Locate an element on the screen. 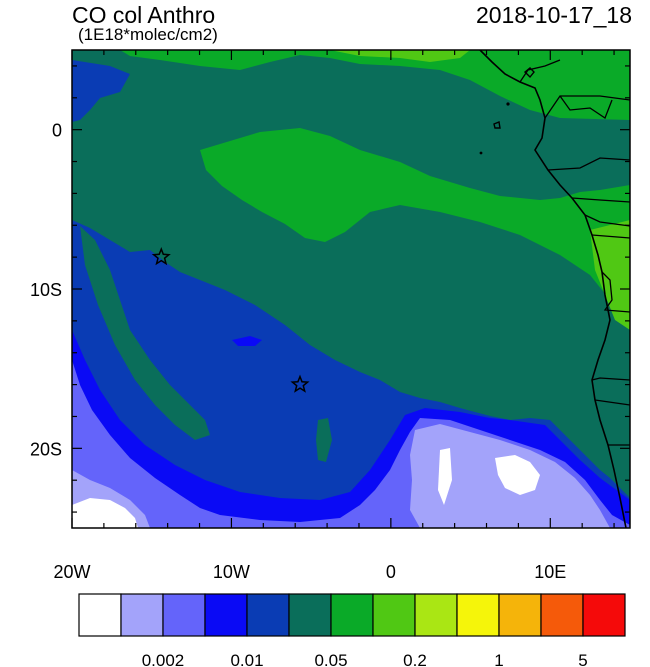 The image size is (650, 667). field-lightgreen-north is located at coordinates (400, 56).